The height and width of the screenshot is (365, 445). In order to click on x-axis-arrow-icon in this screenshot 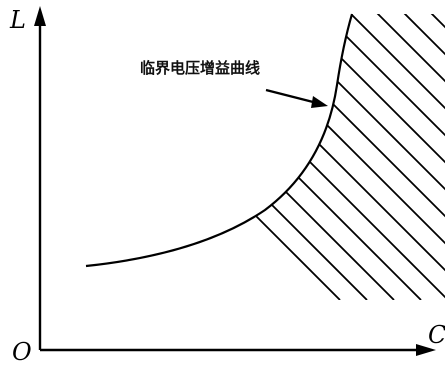, I will do `click(426, 350)`.